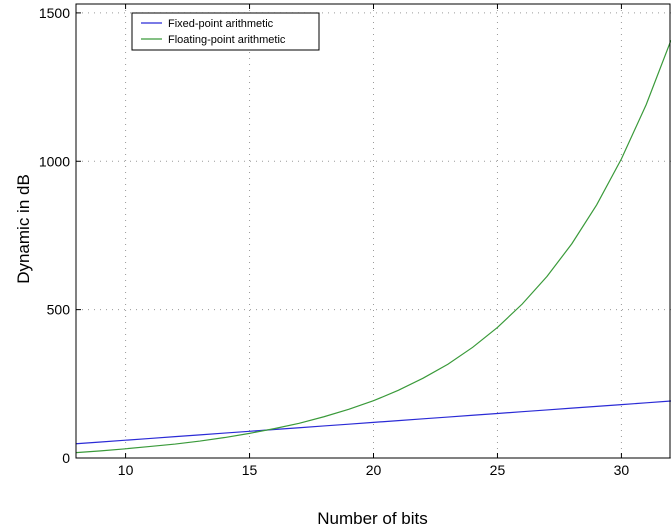 This screenshot has width=671, height=531. Describe the element at coordinates (23, 229) in the screenshot. I see `y-axis-title: Dynamic in dB` at that location.